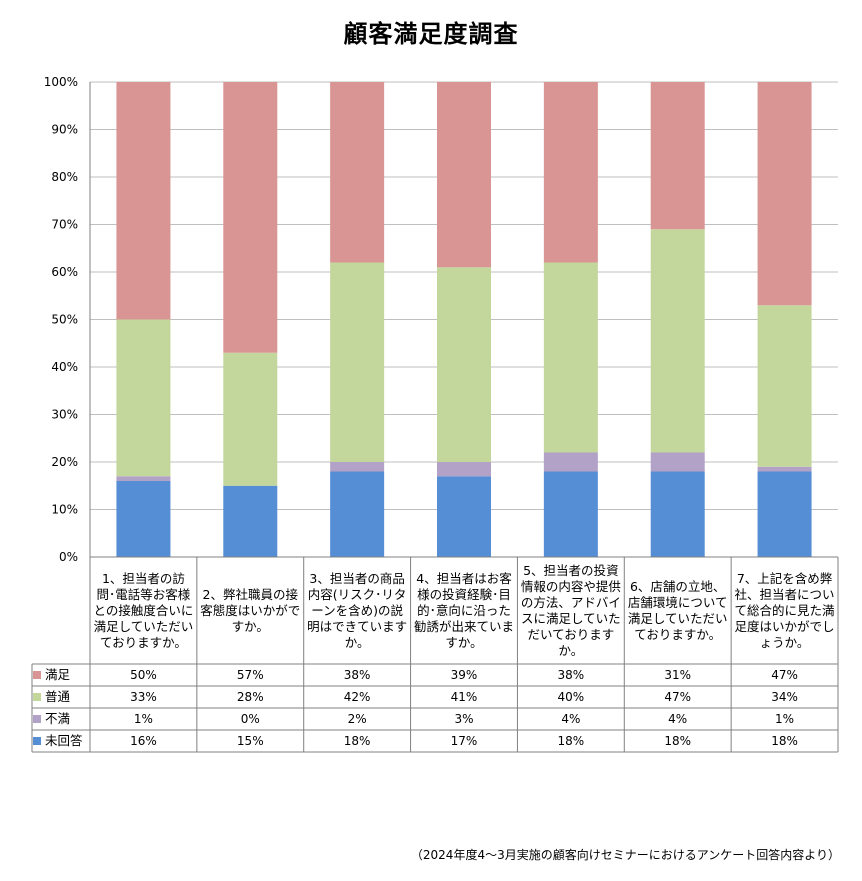 This screenshot has width=862, height=881. What do you see at coordinates (68, 557) in the screenshot?
I see `y-tick-label: 0%` at bounding box center [68, 557].